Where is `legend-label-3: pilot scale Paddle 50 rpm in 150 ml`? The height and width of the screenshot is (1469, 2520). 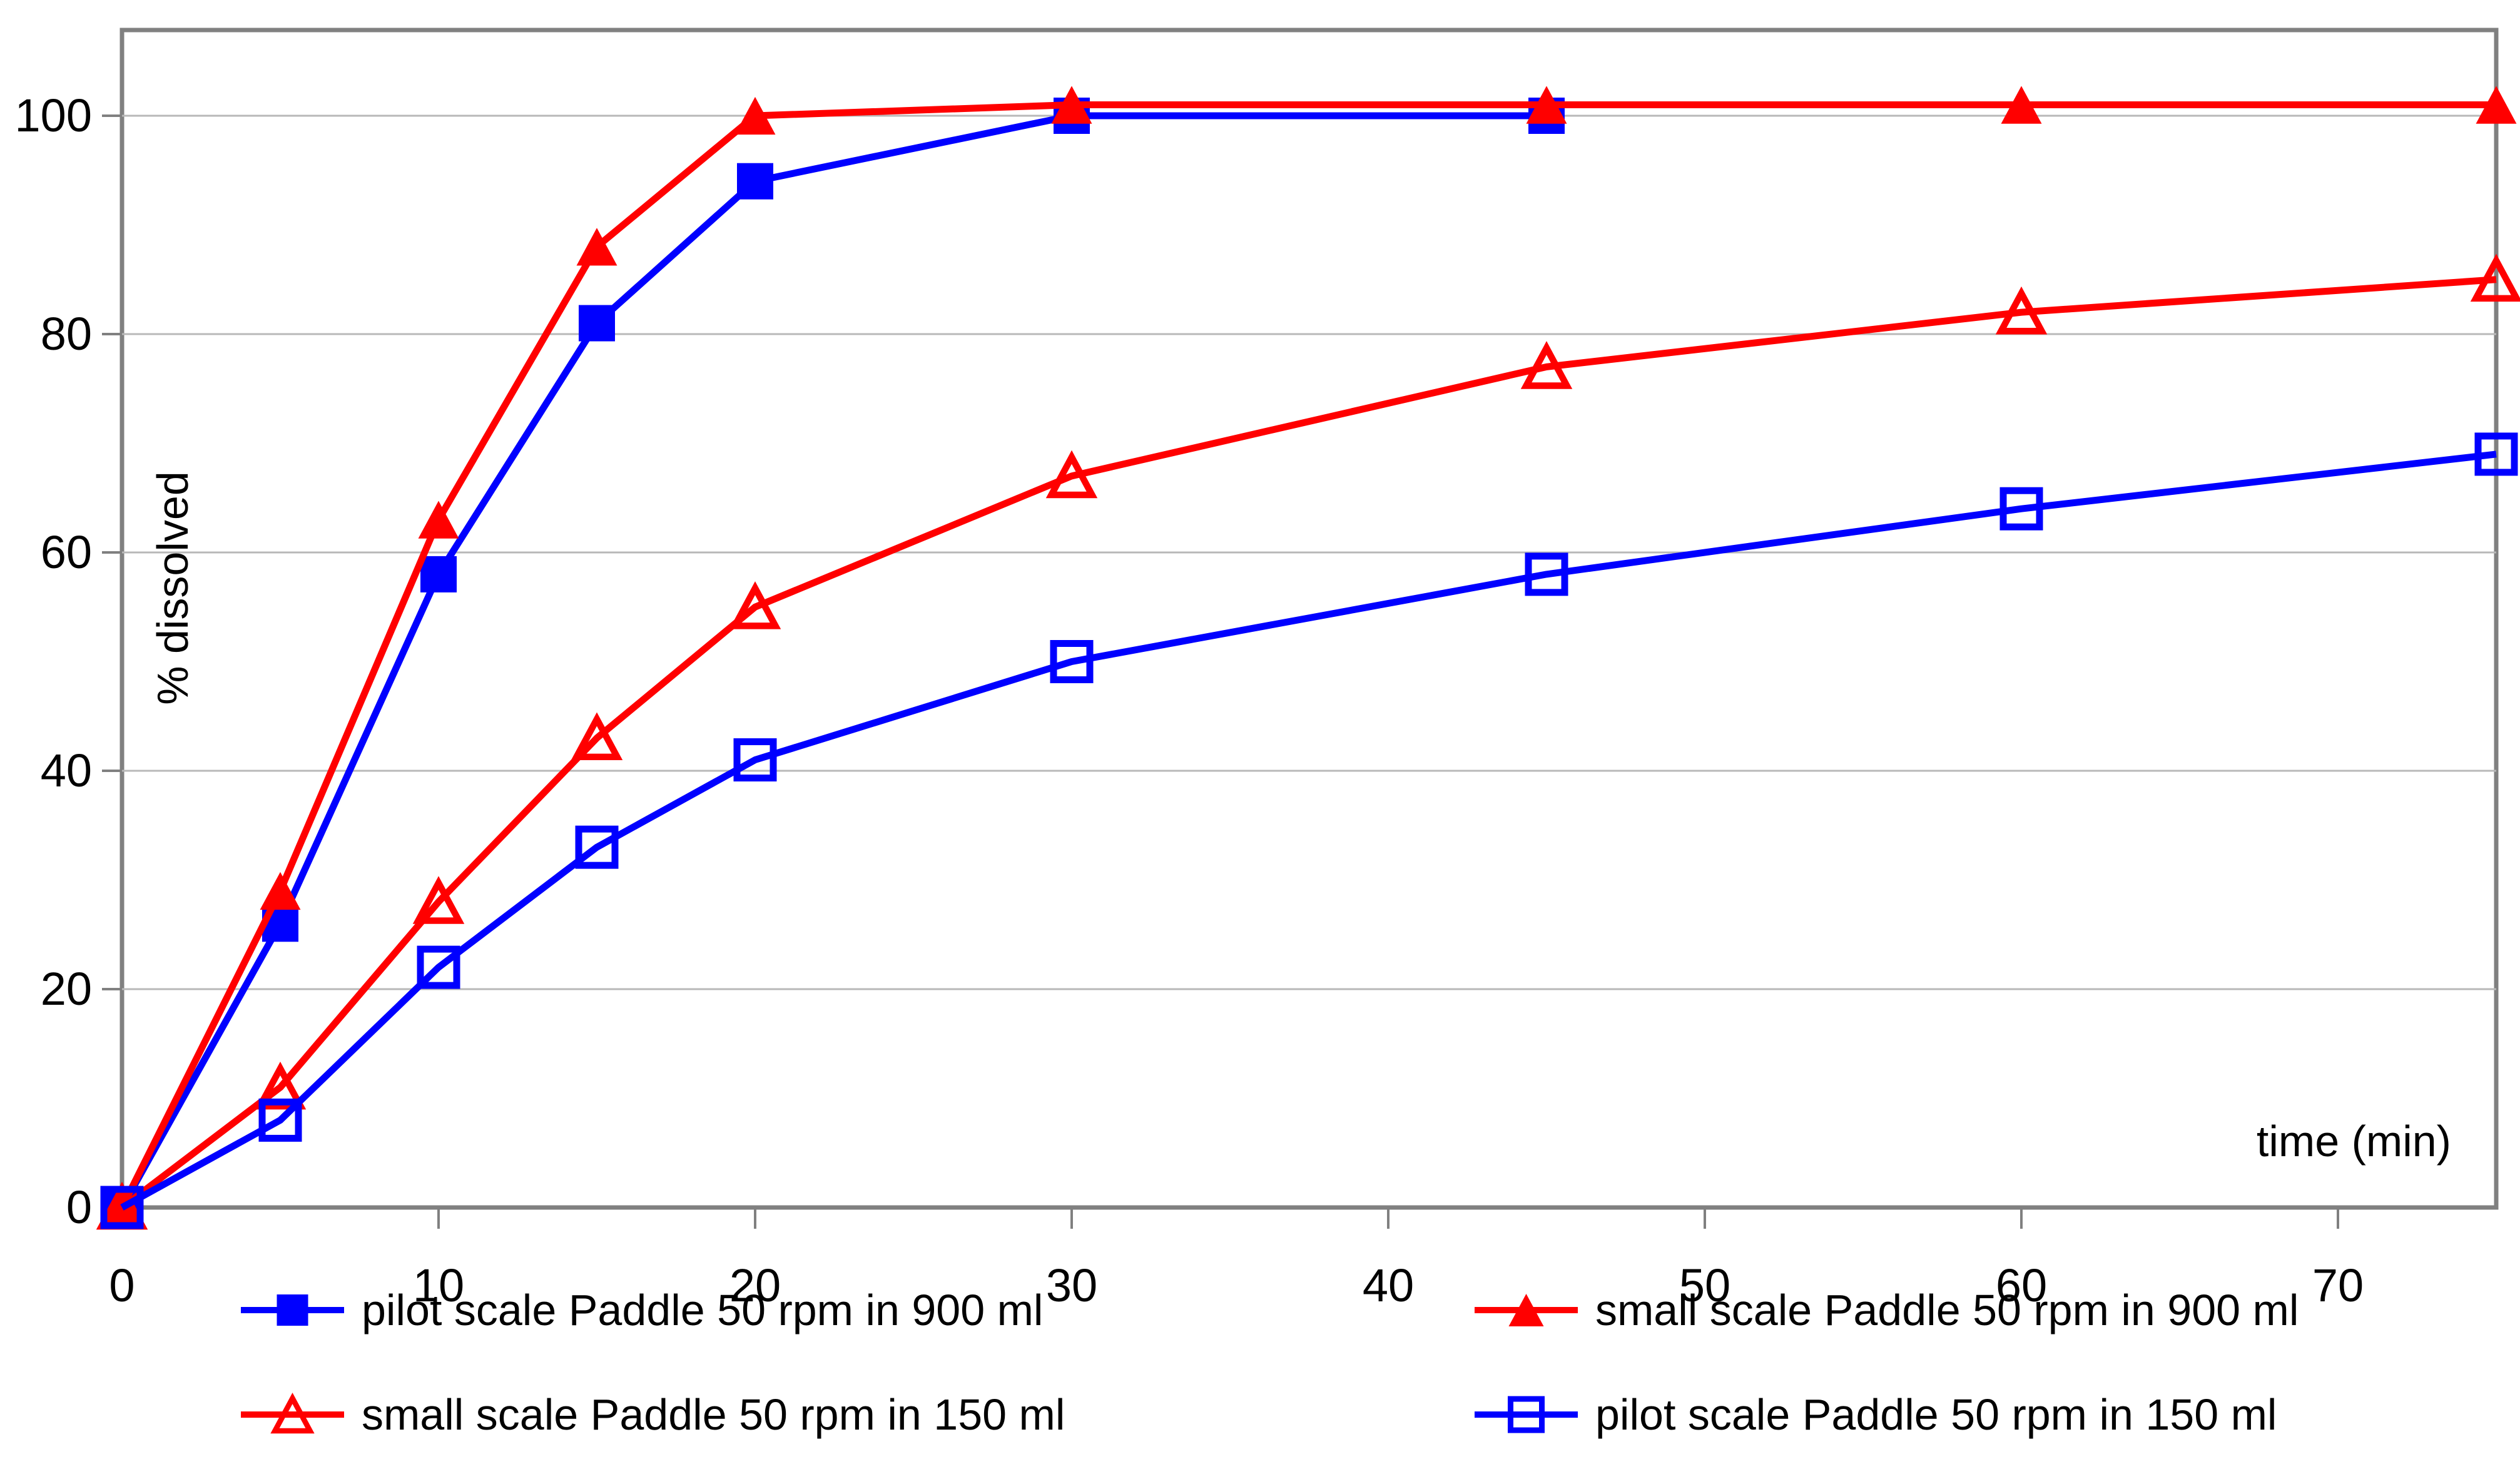 legend-label-3: pilot scale Paddle 50 rpm in 150 ml is located at coordinates (1936, 1414).